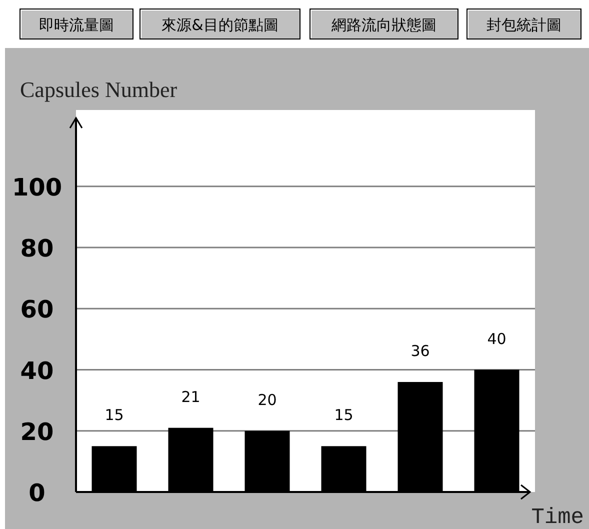 The width and height of the screenshot is (589, 529). Describe the element at coordinates (77, 24) in the screenshot. I see `button: 即時流量圖` at that location.